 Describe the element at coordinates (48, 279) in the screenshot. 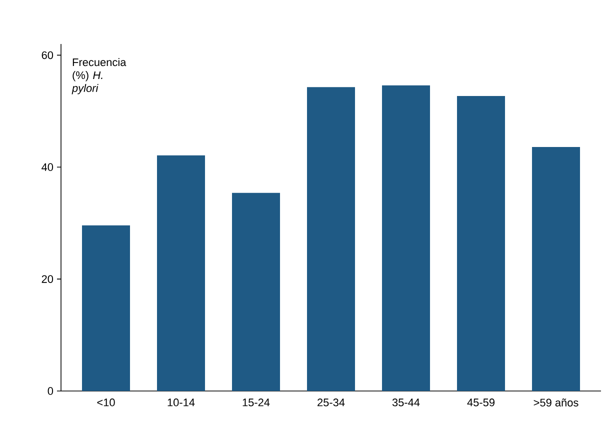

I see `y-tick-label: 20` at that location.